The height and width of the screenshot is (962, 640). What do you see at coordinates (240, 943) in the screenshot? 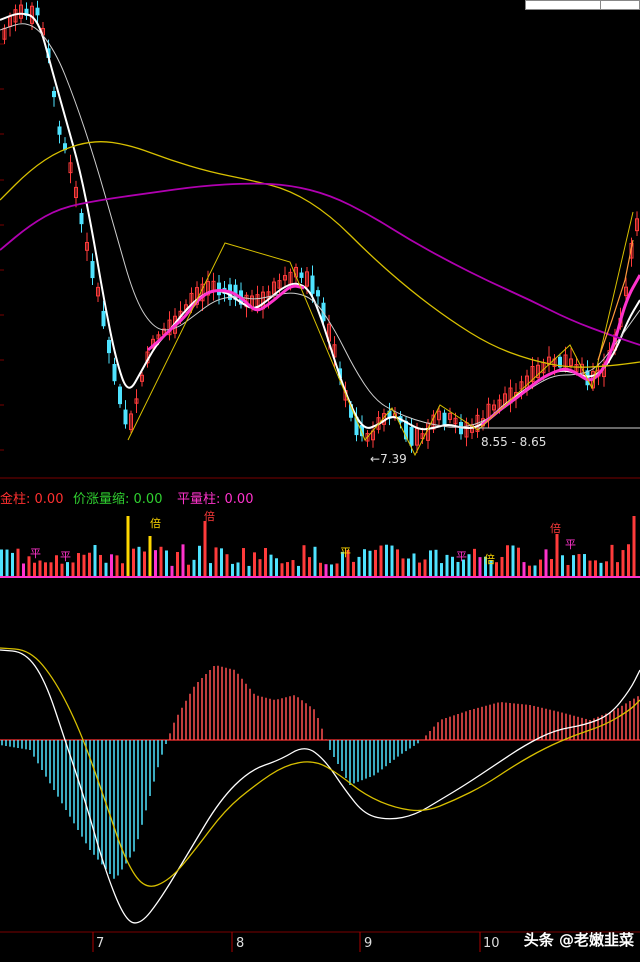
I see `x-tick-month: 8` at bounding box center [240, 943].